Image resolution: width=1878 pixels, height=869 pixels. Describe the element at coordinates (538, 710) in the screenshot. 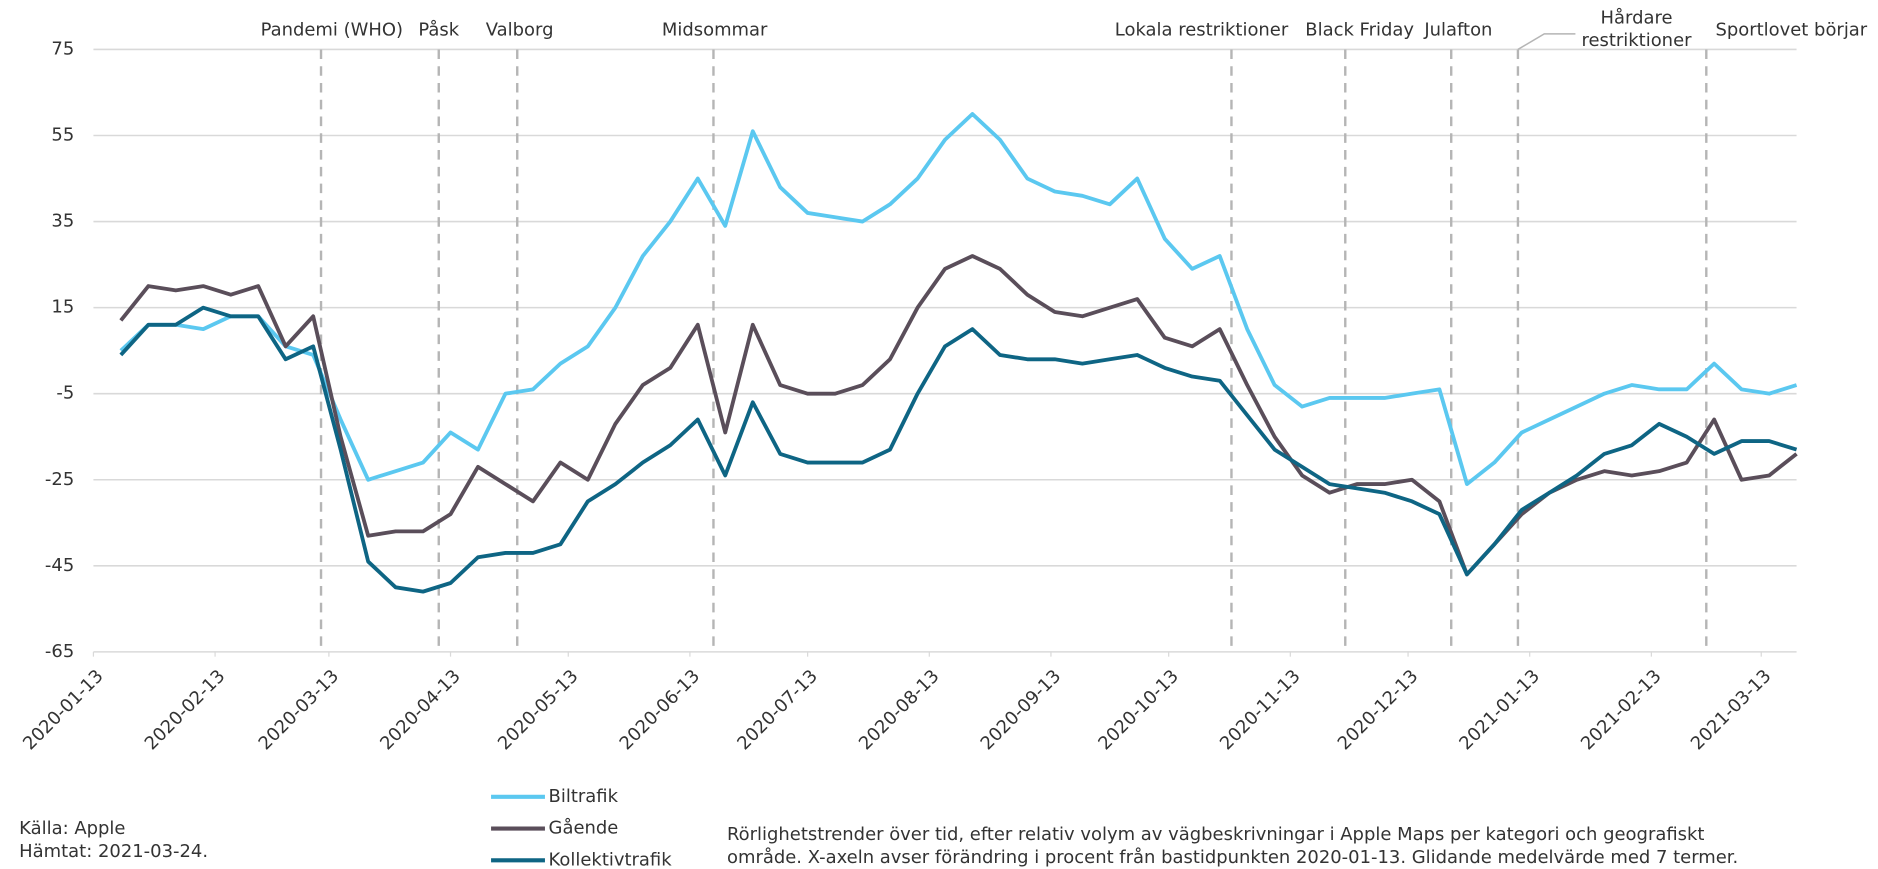

I see `x-tick-label: 2020-05-13` at that location.